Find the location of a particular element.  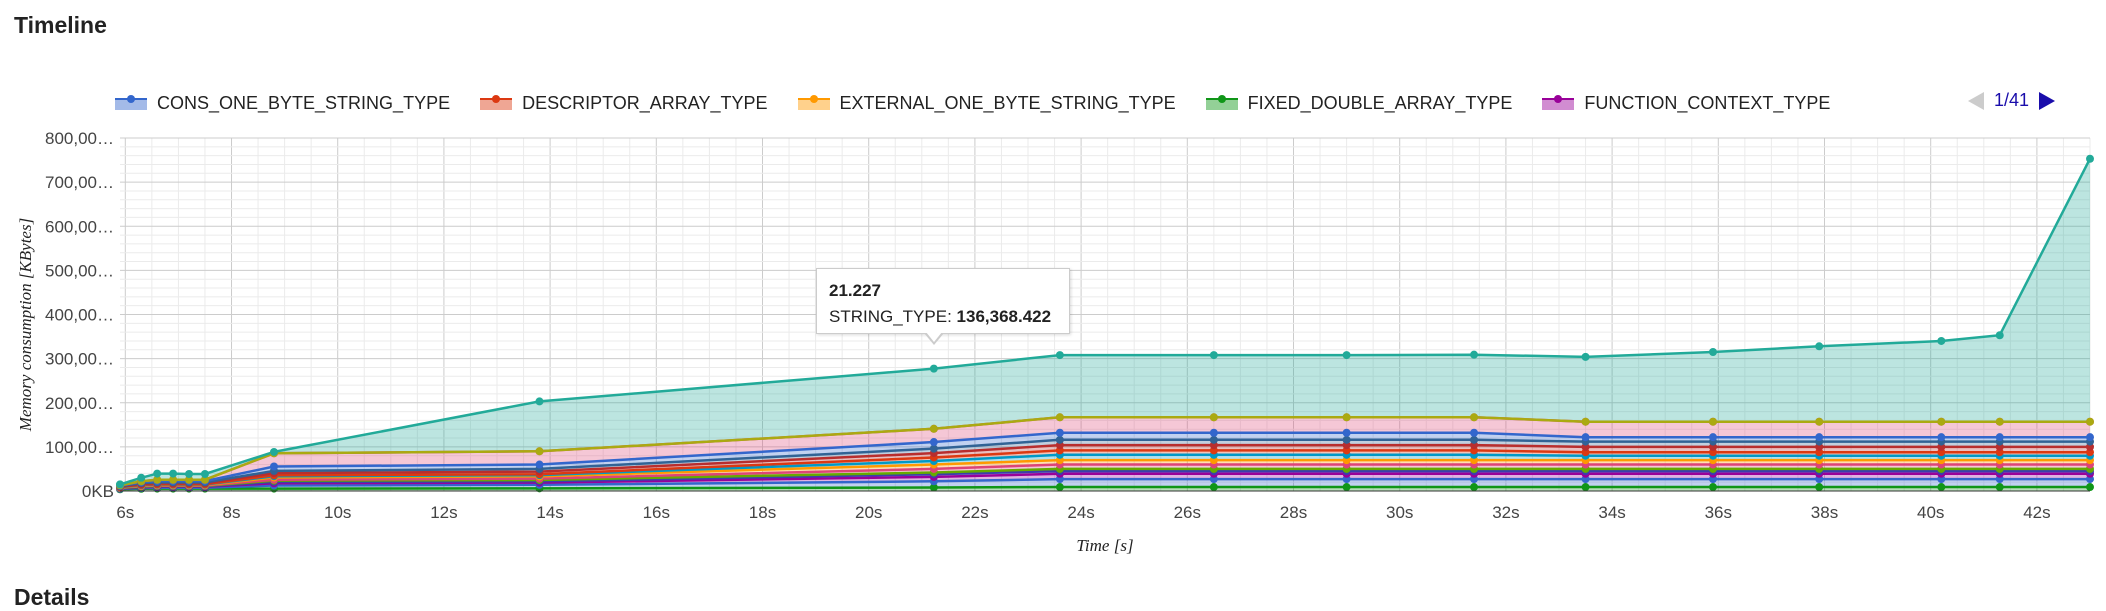

x-tick-label: 14s is located at coordinates (549, 512).